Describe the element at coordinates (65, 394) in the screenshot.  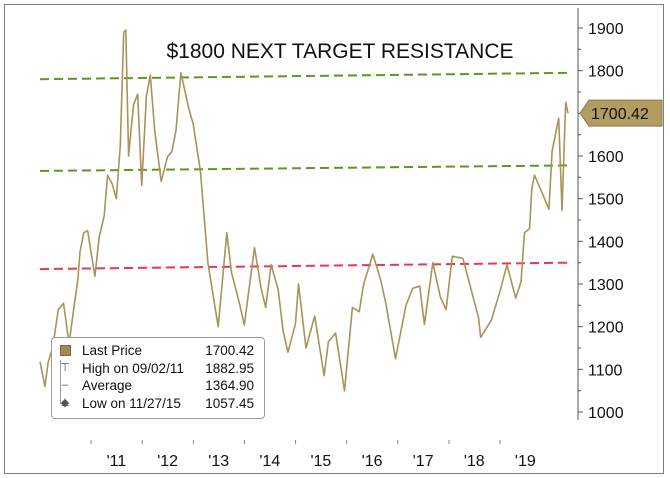
I see `average-marker-icon: –◆` at that location.